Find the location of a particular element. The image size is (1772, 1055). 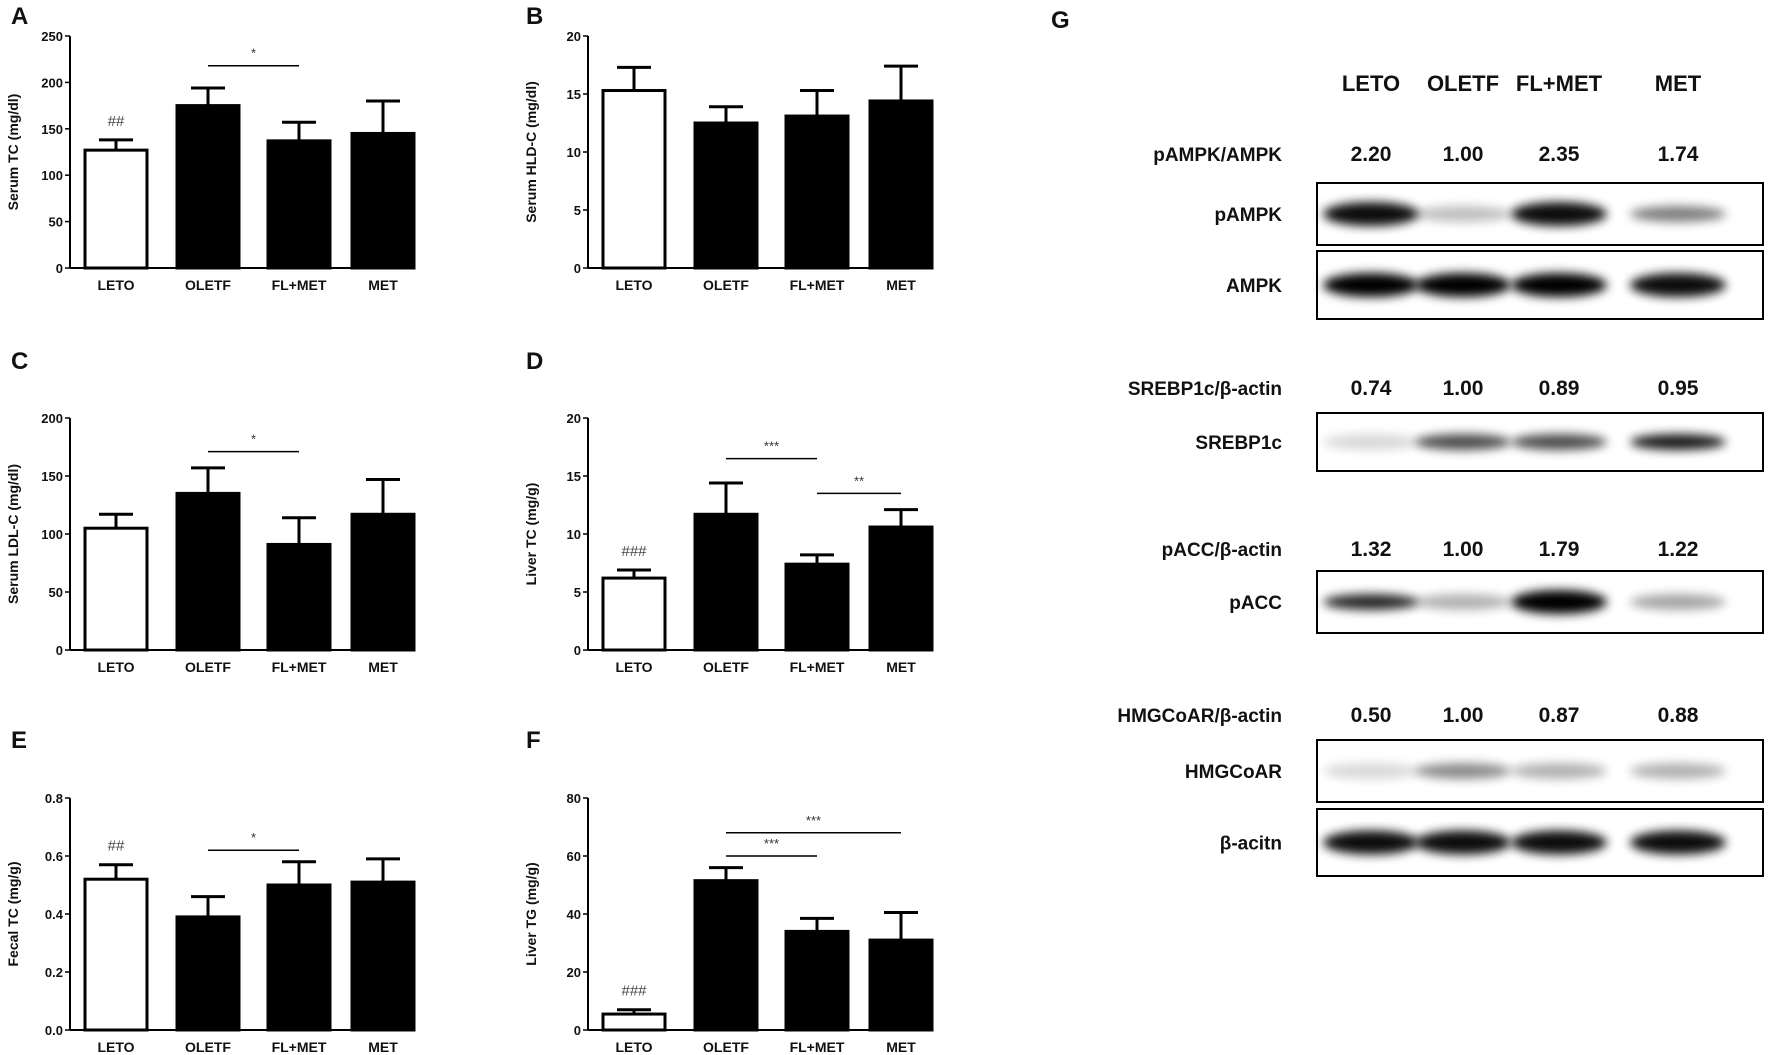

ratio-value: 2.35 is located at coordinates (1559, 154).